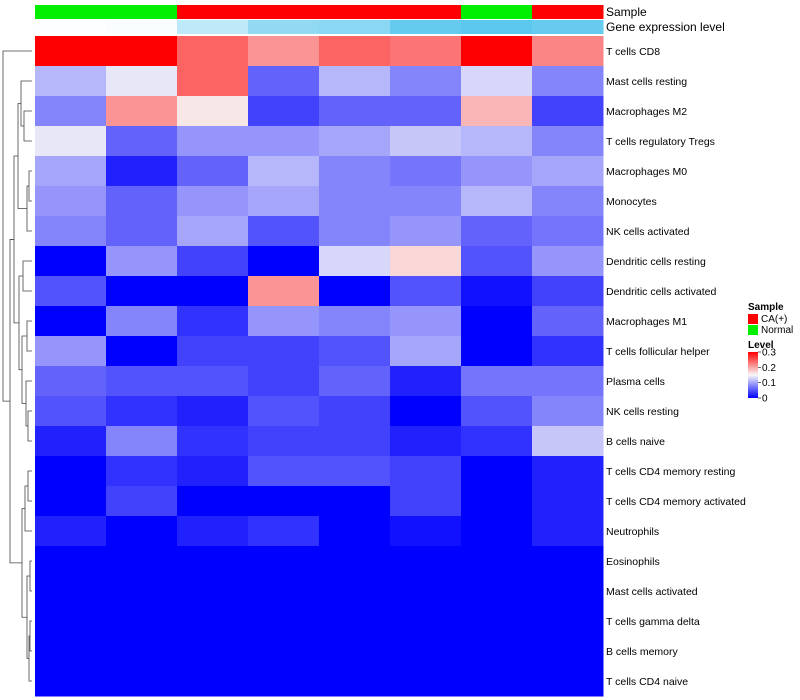  What do you see at coordinates (631, 202) in the screenshot?
I see `row-label: Monocytes` at bounding box center [631, 202].